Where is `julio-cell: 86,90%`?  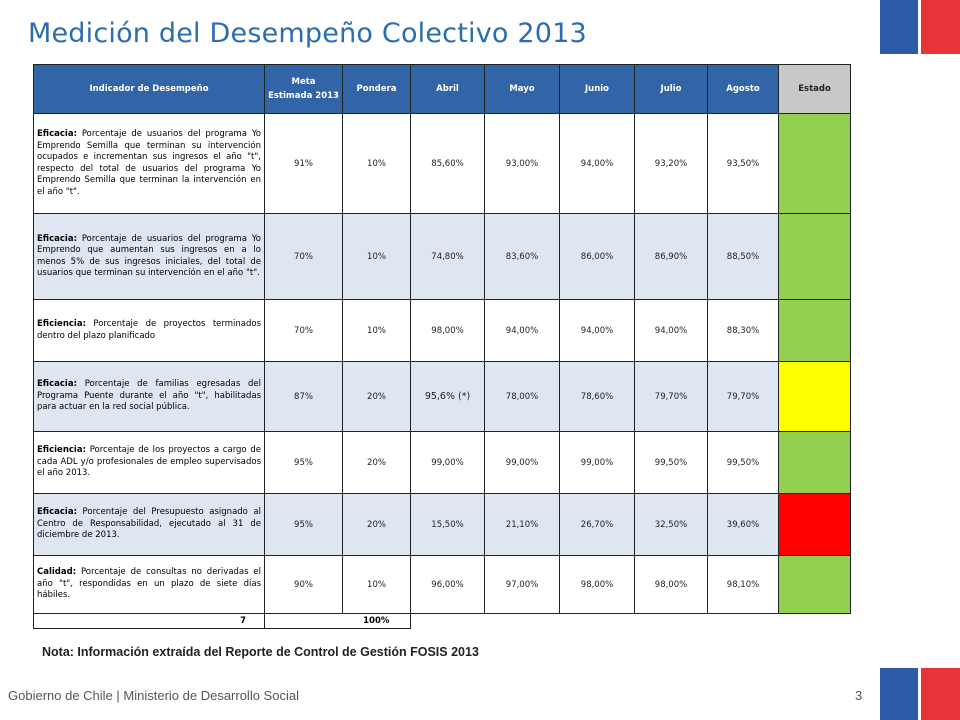 julio-cell: 86,90% is located at coordinates (671, 256).